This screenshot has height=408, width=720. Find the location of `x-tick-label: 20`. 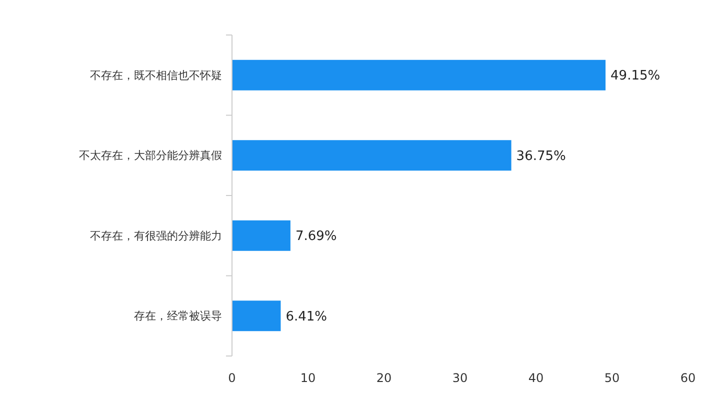

x-tick-label: 20 is located at coordinates (384, 378).